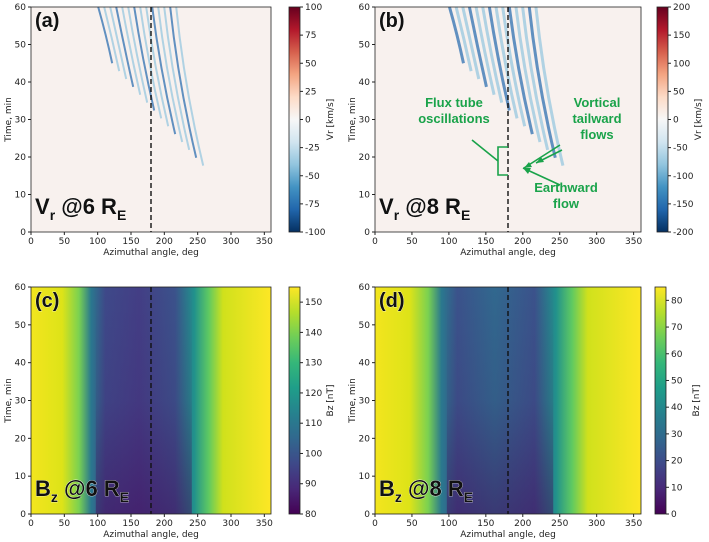 The image size is (709, 542). Describe the element at coordinates (65, 524) in the screenshot. I see `x-tick-label: 50` at that location.